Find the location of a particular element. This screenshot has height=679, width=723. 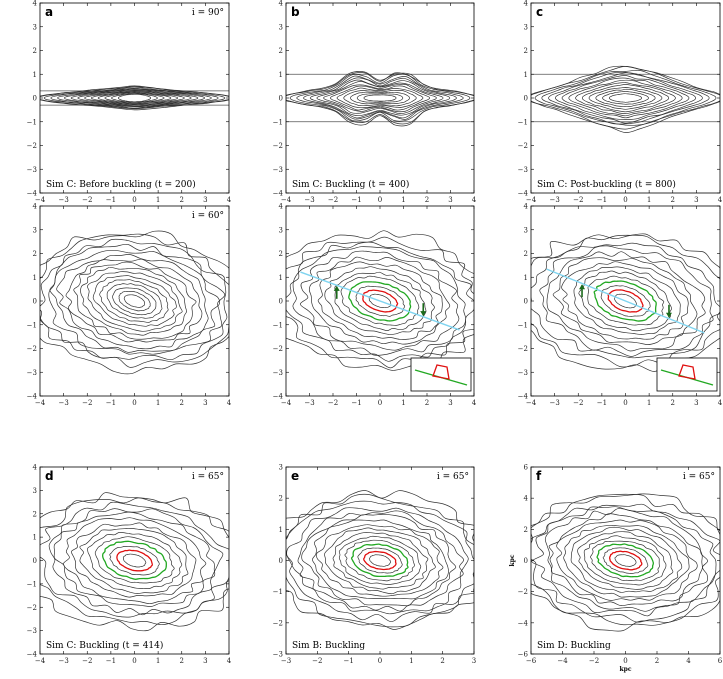

x-tick-label: −6 is located at coordinates (531, 661).